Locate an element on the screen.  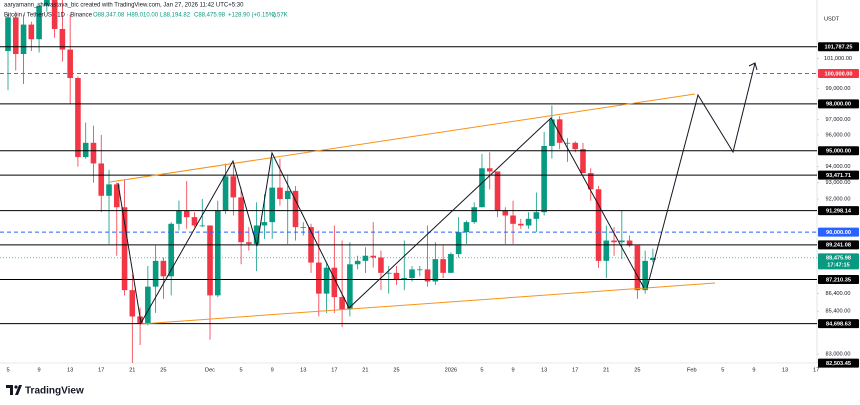
ohlc-close: C88,475.98 is located at coordinates (210, 16).